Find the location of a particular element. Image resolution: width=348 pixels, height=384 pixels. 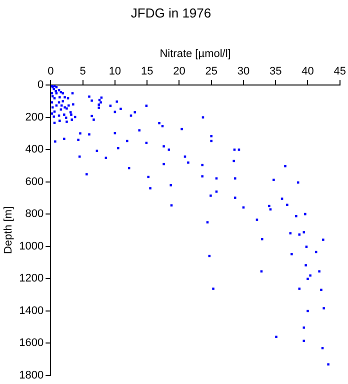

x-tick-label: 0 is located at coordinates (51, 71).